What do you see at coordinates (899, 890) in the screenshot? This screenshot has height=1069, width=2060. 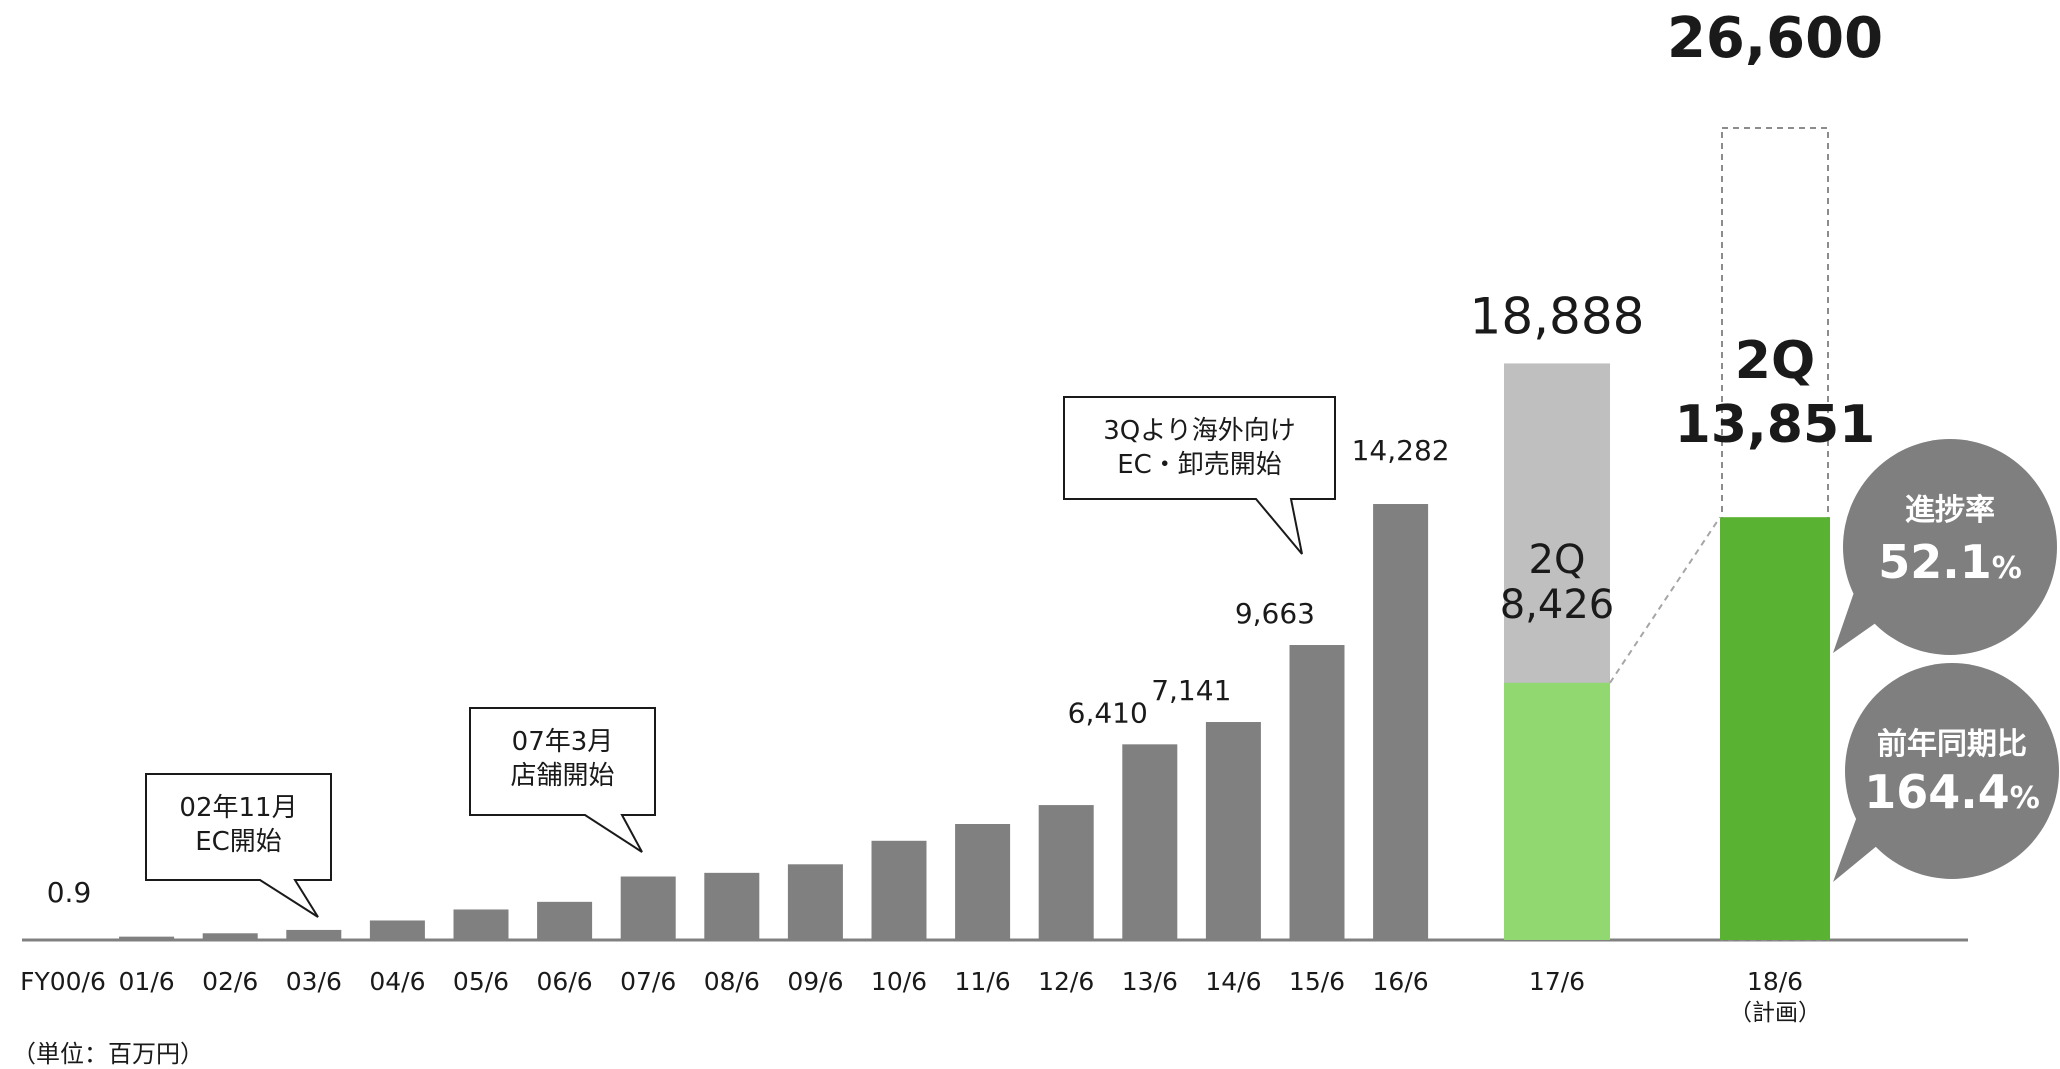 I see `bar-10/6` at bounding box center [899, 890].